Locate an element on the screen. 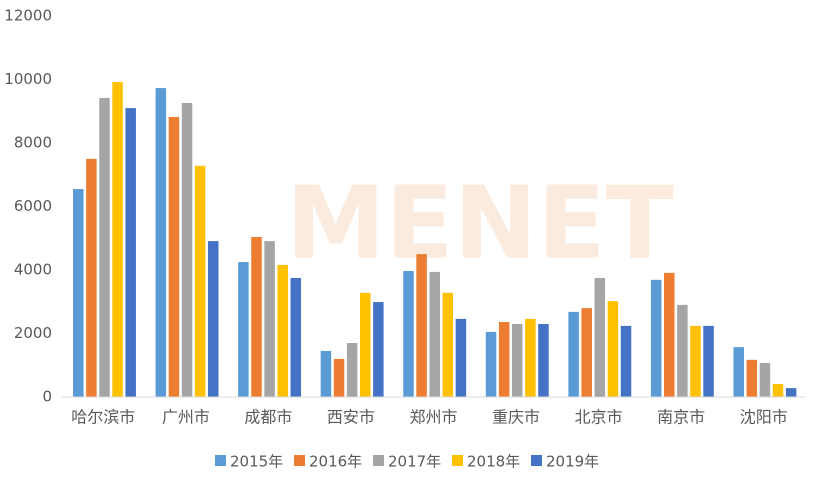  x-tick-label: 沈阳市 is located at coordinates (764, 417).